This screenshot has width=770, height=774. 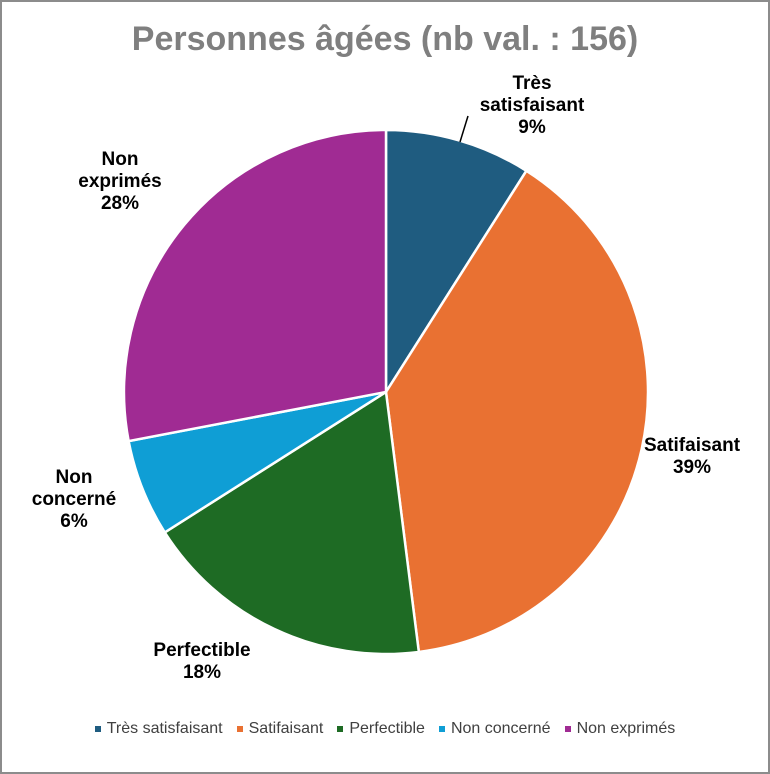 What do you see at coordinates (164, 728) in the screenshot?
I see `legend-label: Très satisfaisant` at bounding box center [164, 728].